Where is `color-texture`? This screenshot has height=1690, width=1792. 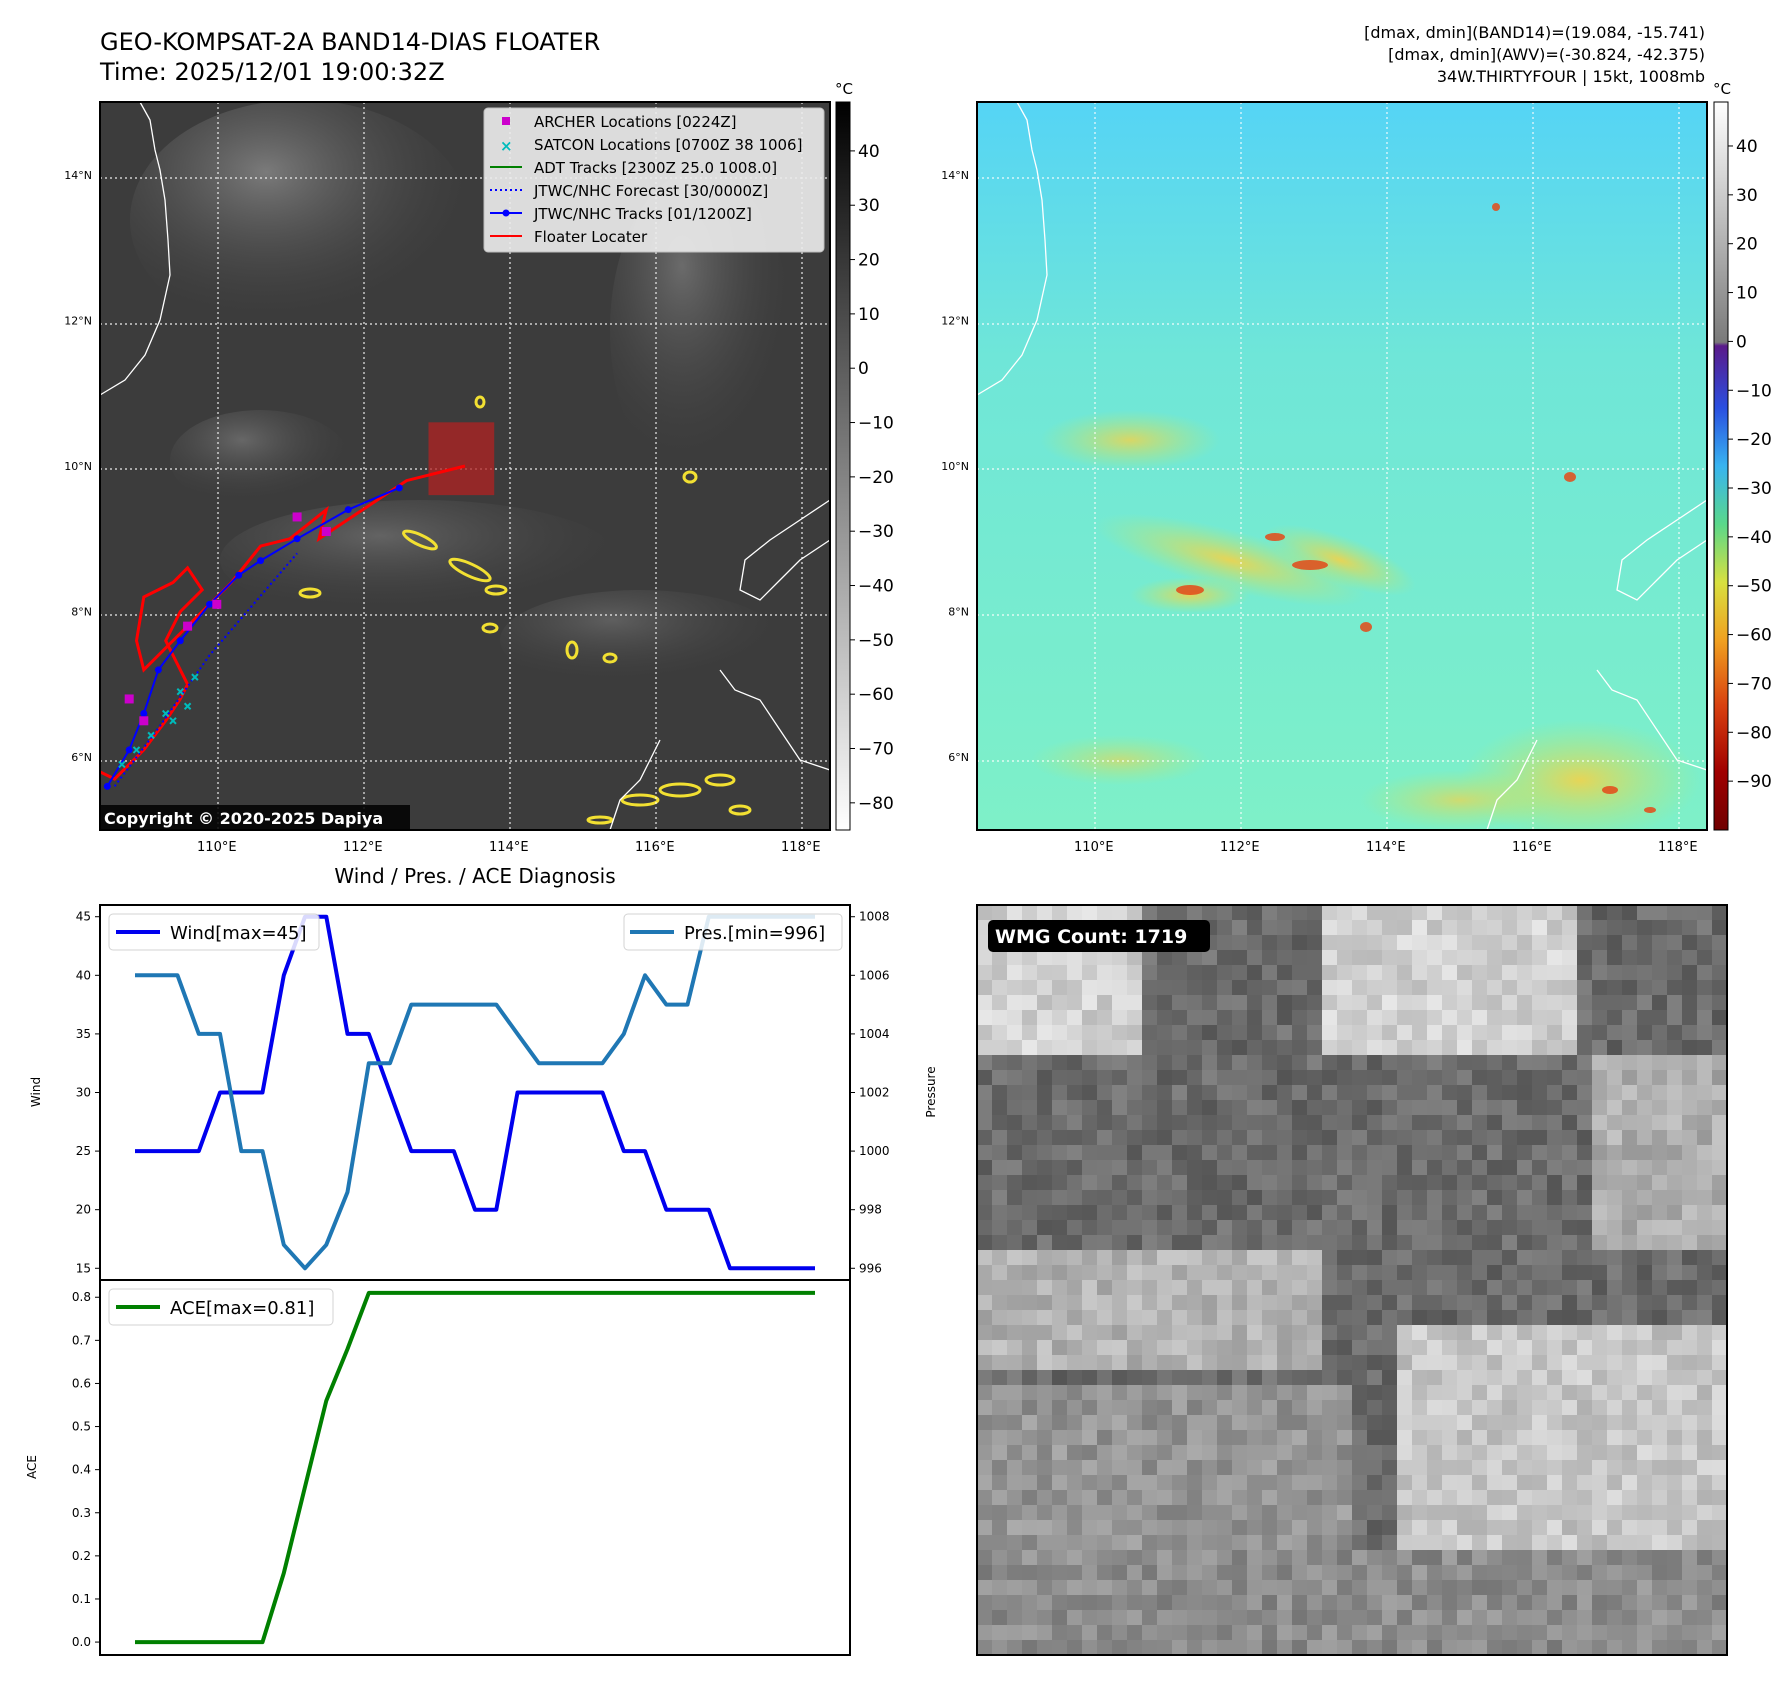 color-texture is located at coordinates (1365, 620).